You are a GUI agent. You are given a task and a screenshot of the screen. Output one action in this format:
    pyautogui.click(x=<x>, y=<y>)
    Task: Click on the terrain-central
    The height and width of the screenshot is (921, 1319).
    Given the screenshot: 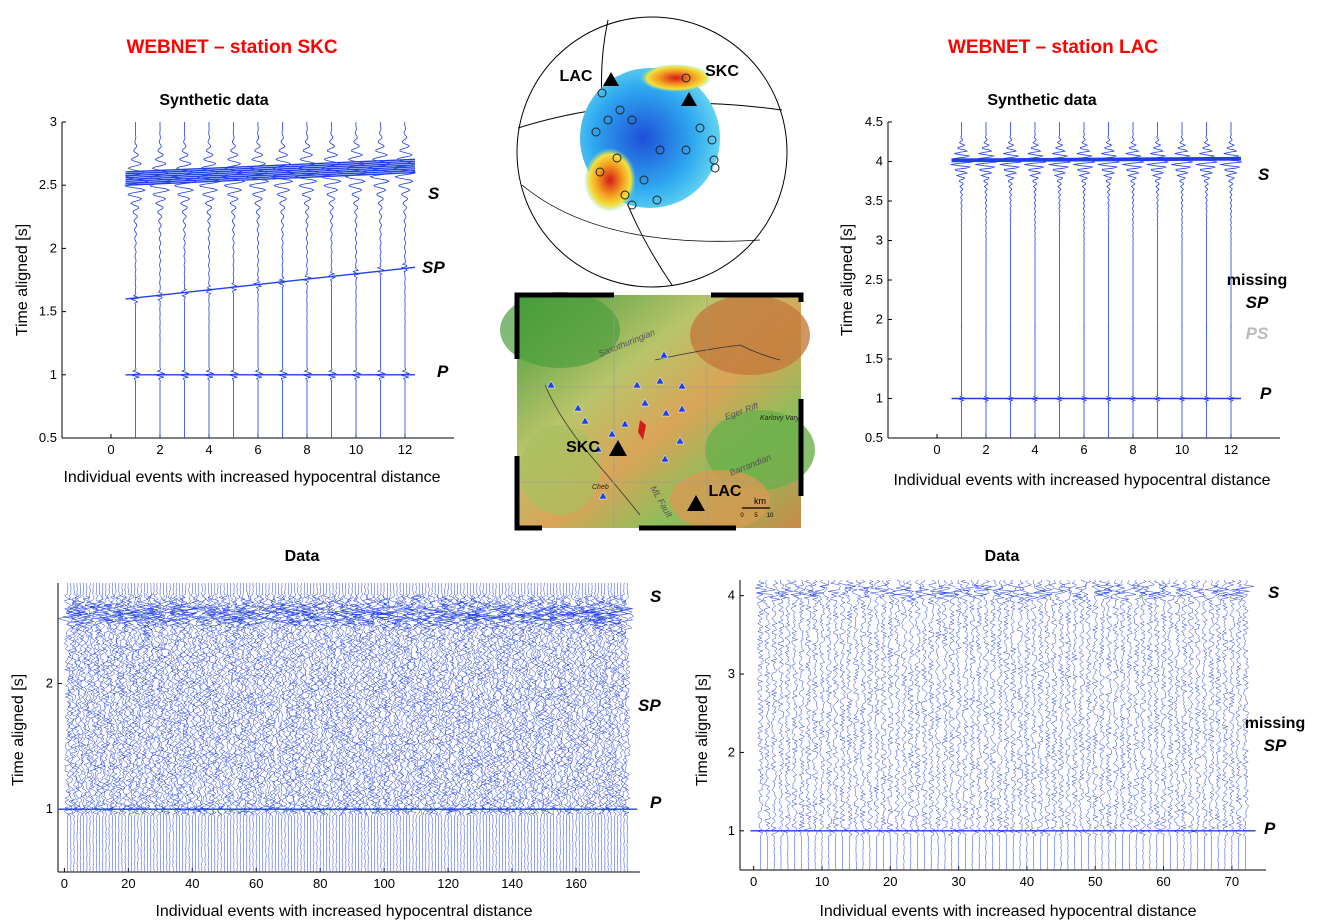 What is the action you would take?
    pyautogui.click(x=560, y=470)
    